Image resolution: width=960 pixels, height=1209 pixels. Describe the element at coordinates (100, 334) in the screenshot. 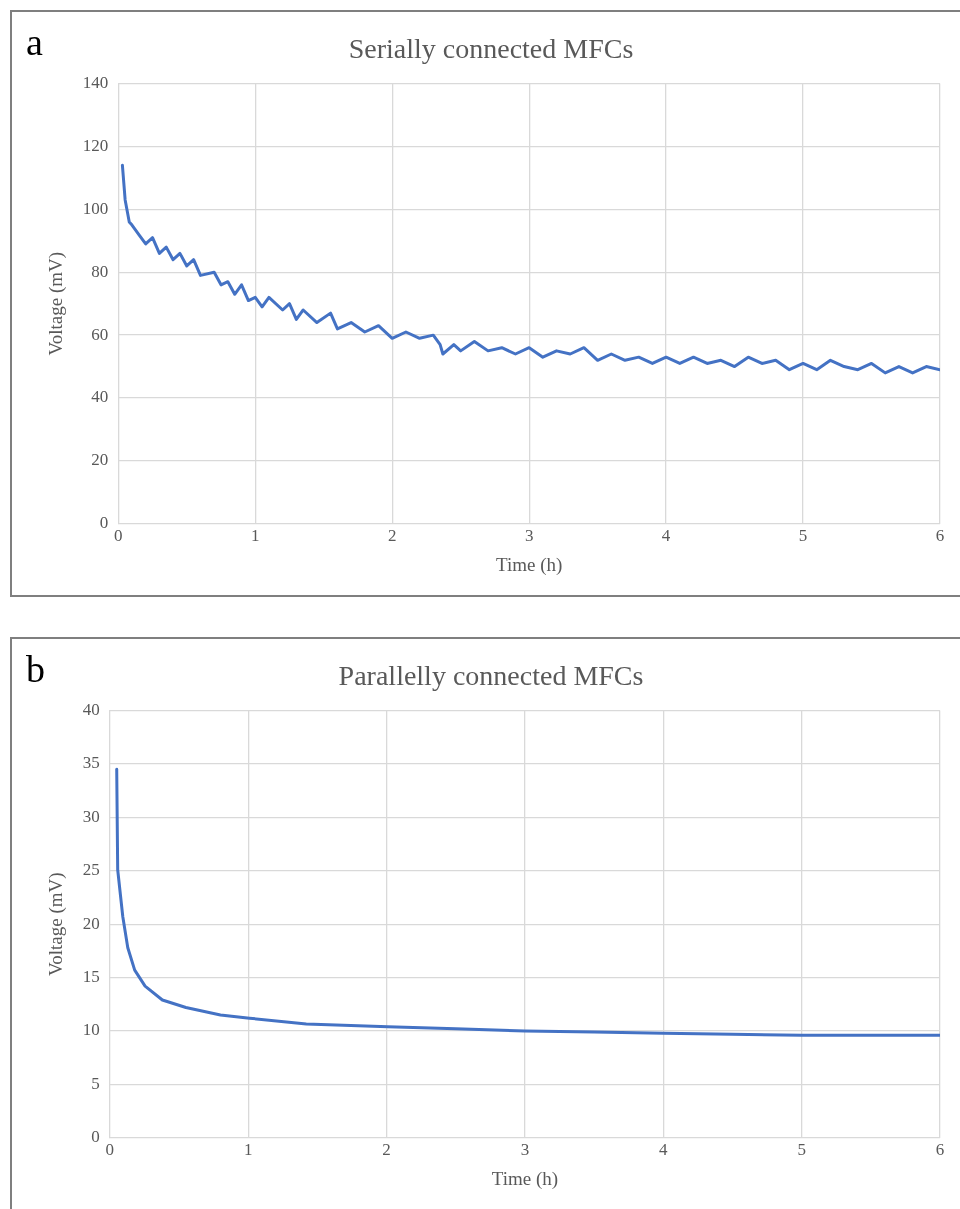

I see `y-tick-label: 60` at that location.